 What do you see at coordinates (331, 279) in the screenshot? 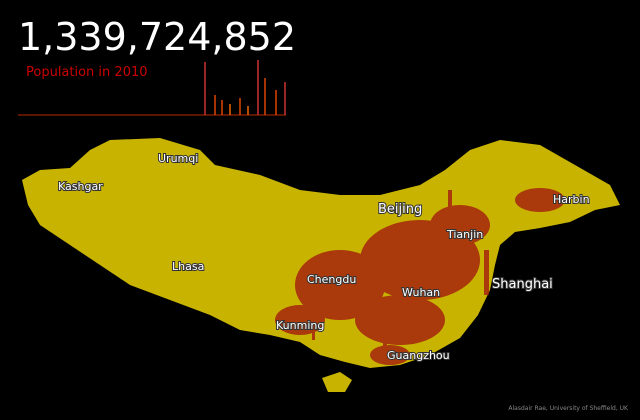
I see `city-label: Chengdu` at bounding box center [331, 279].